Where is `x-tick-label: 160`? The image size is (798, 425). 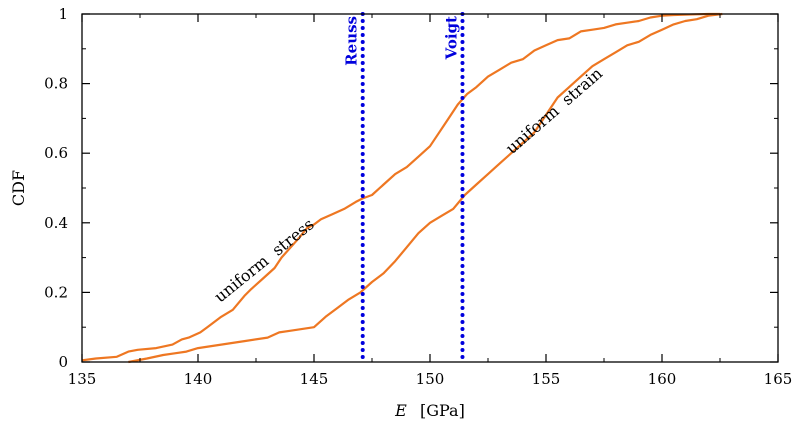
x-tick-label: 160 is located at coordinates (662, 379).